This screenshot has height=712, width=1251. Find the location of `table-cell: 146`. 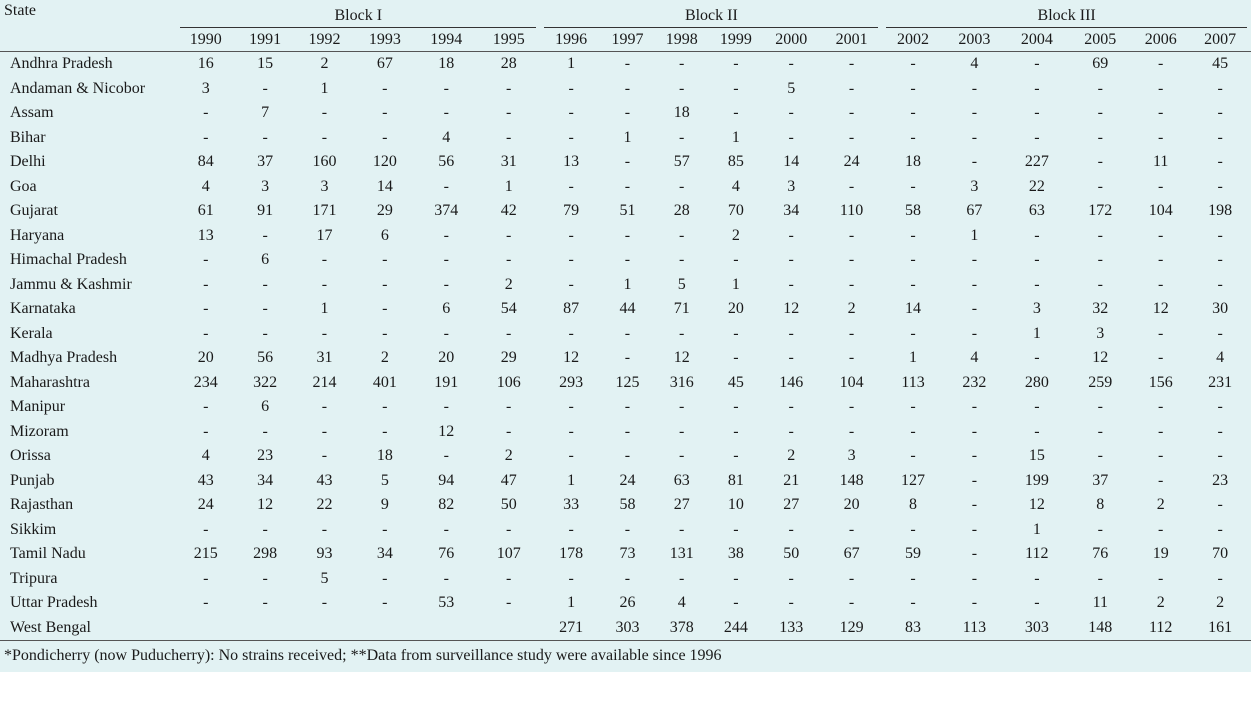

table-cell: 146 is located at coordinates (791, 382).